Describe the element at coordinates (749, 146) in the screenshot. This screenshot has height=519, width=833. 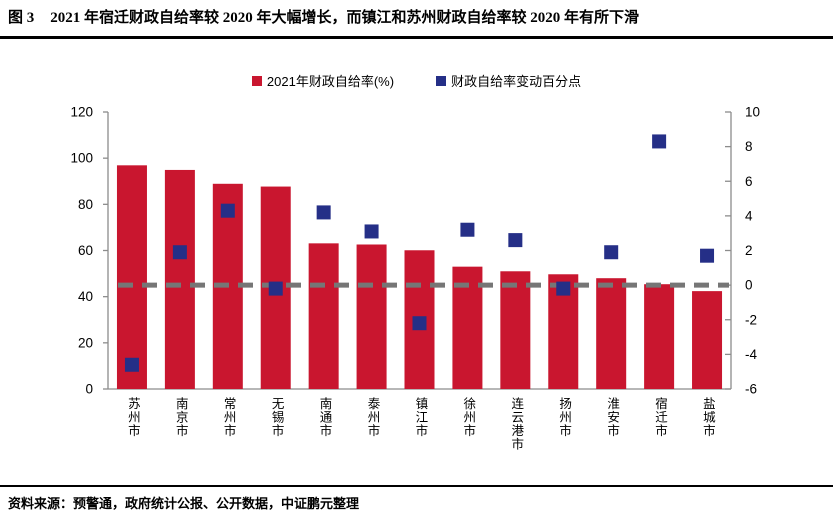
I see `right-axis-tick-label: 8` at that location.